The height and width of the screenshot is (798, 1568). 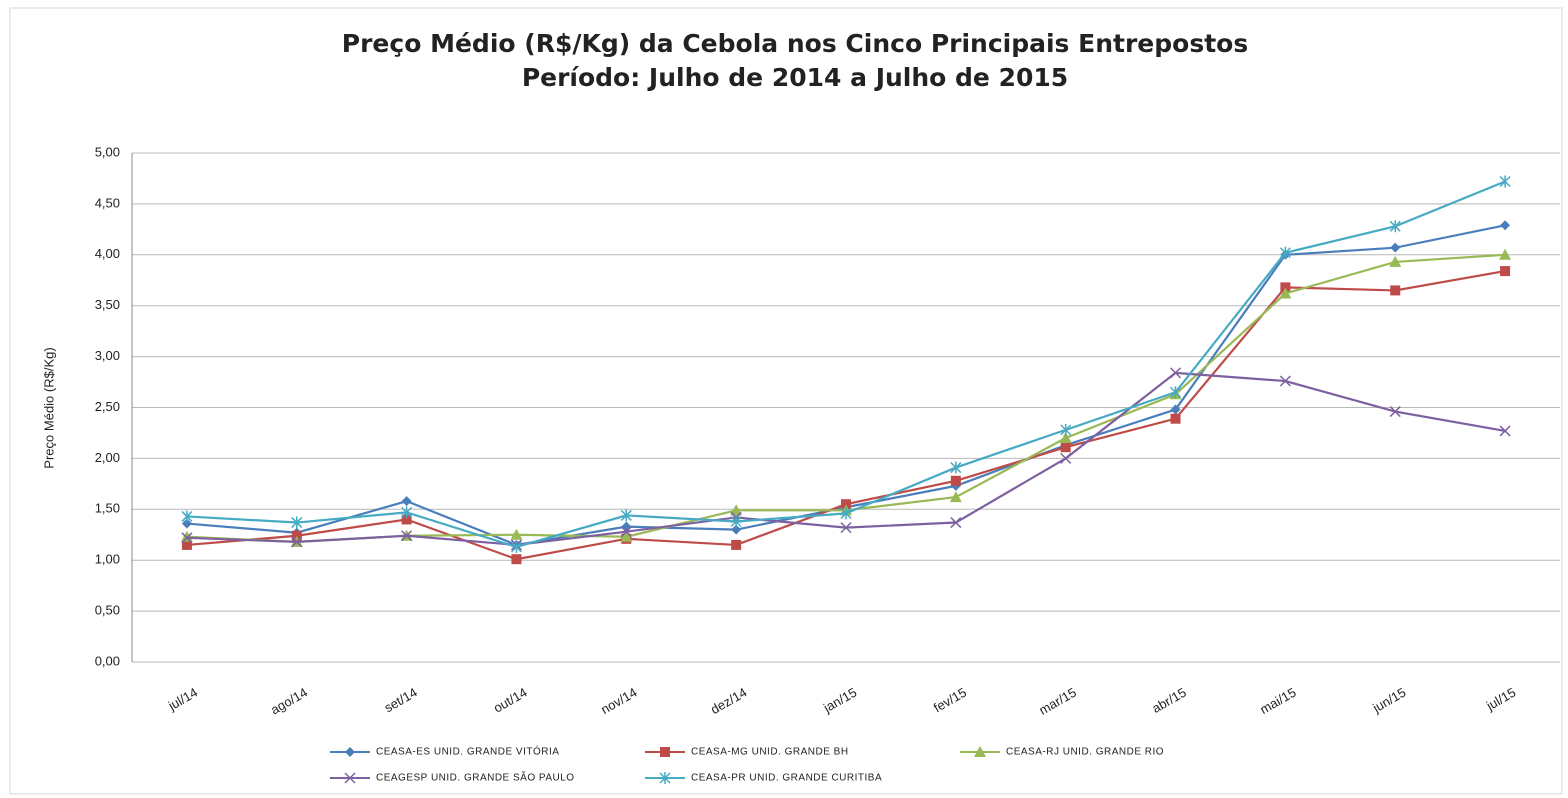 I want to click on x-tick-label: mar/15, so click(x=1057, y=701).